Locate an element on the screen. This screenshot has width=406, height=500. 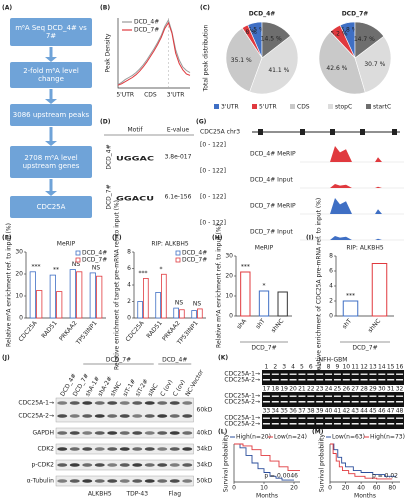
gene-label: CDC25A chr3 is located at coordinates (220, 132).